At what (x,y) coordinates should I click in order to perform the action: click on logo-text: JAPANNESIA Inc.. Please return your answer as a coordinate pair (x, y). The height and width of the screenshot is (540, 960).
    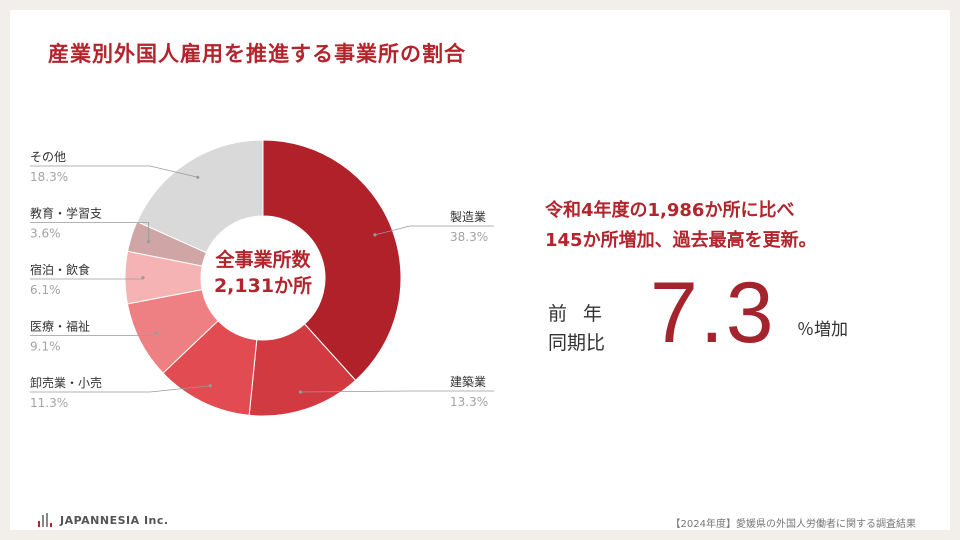
    Looking at the image, I should click on (114, 520).